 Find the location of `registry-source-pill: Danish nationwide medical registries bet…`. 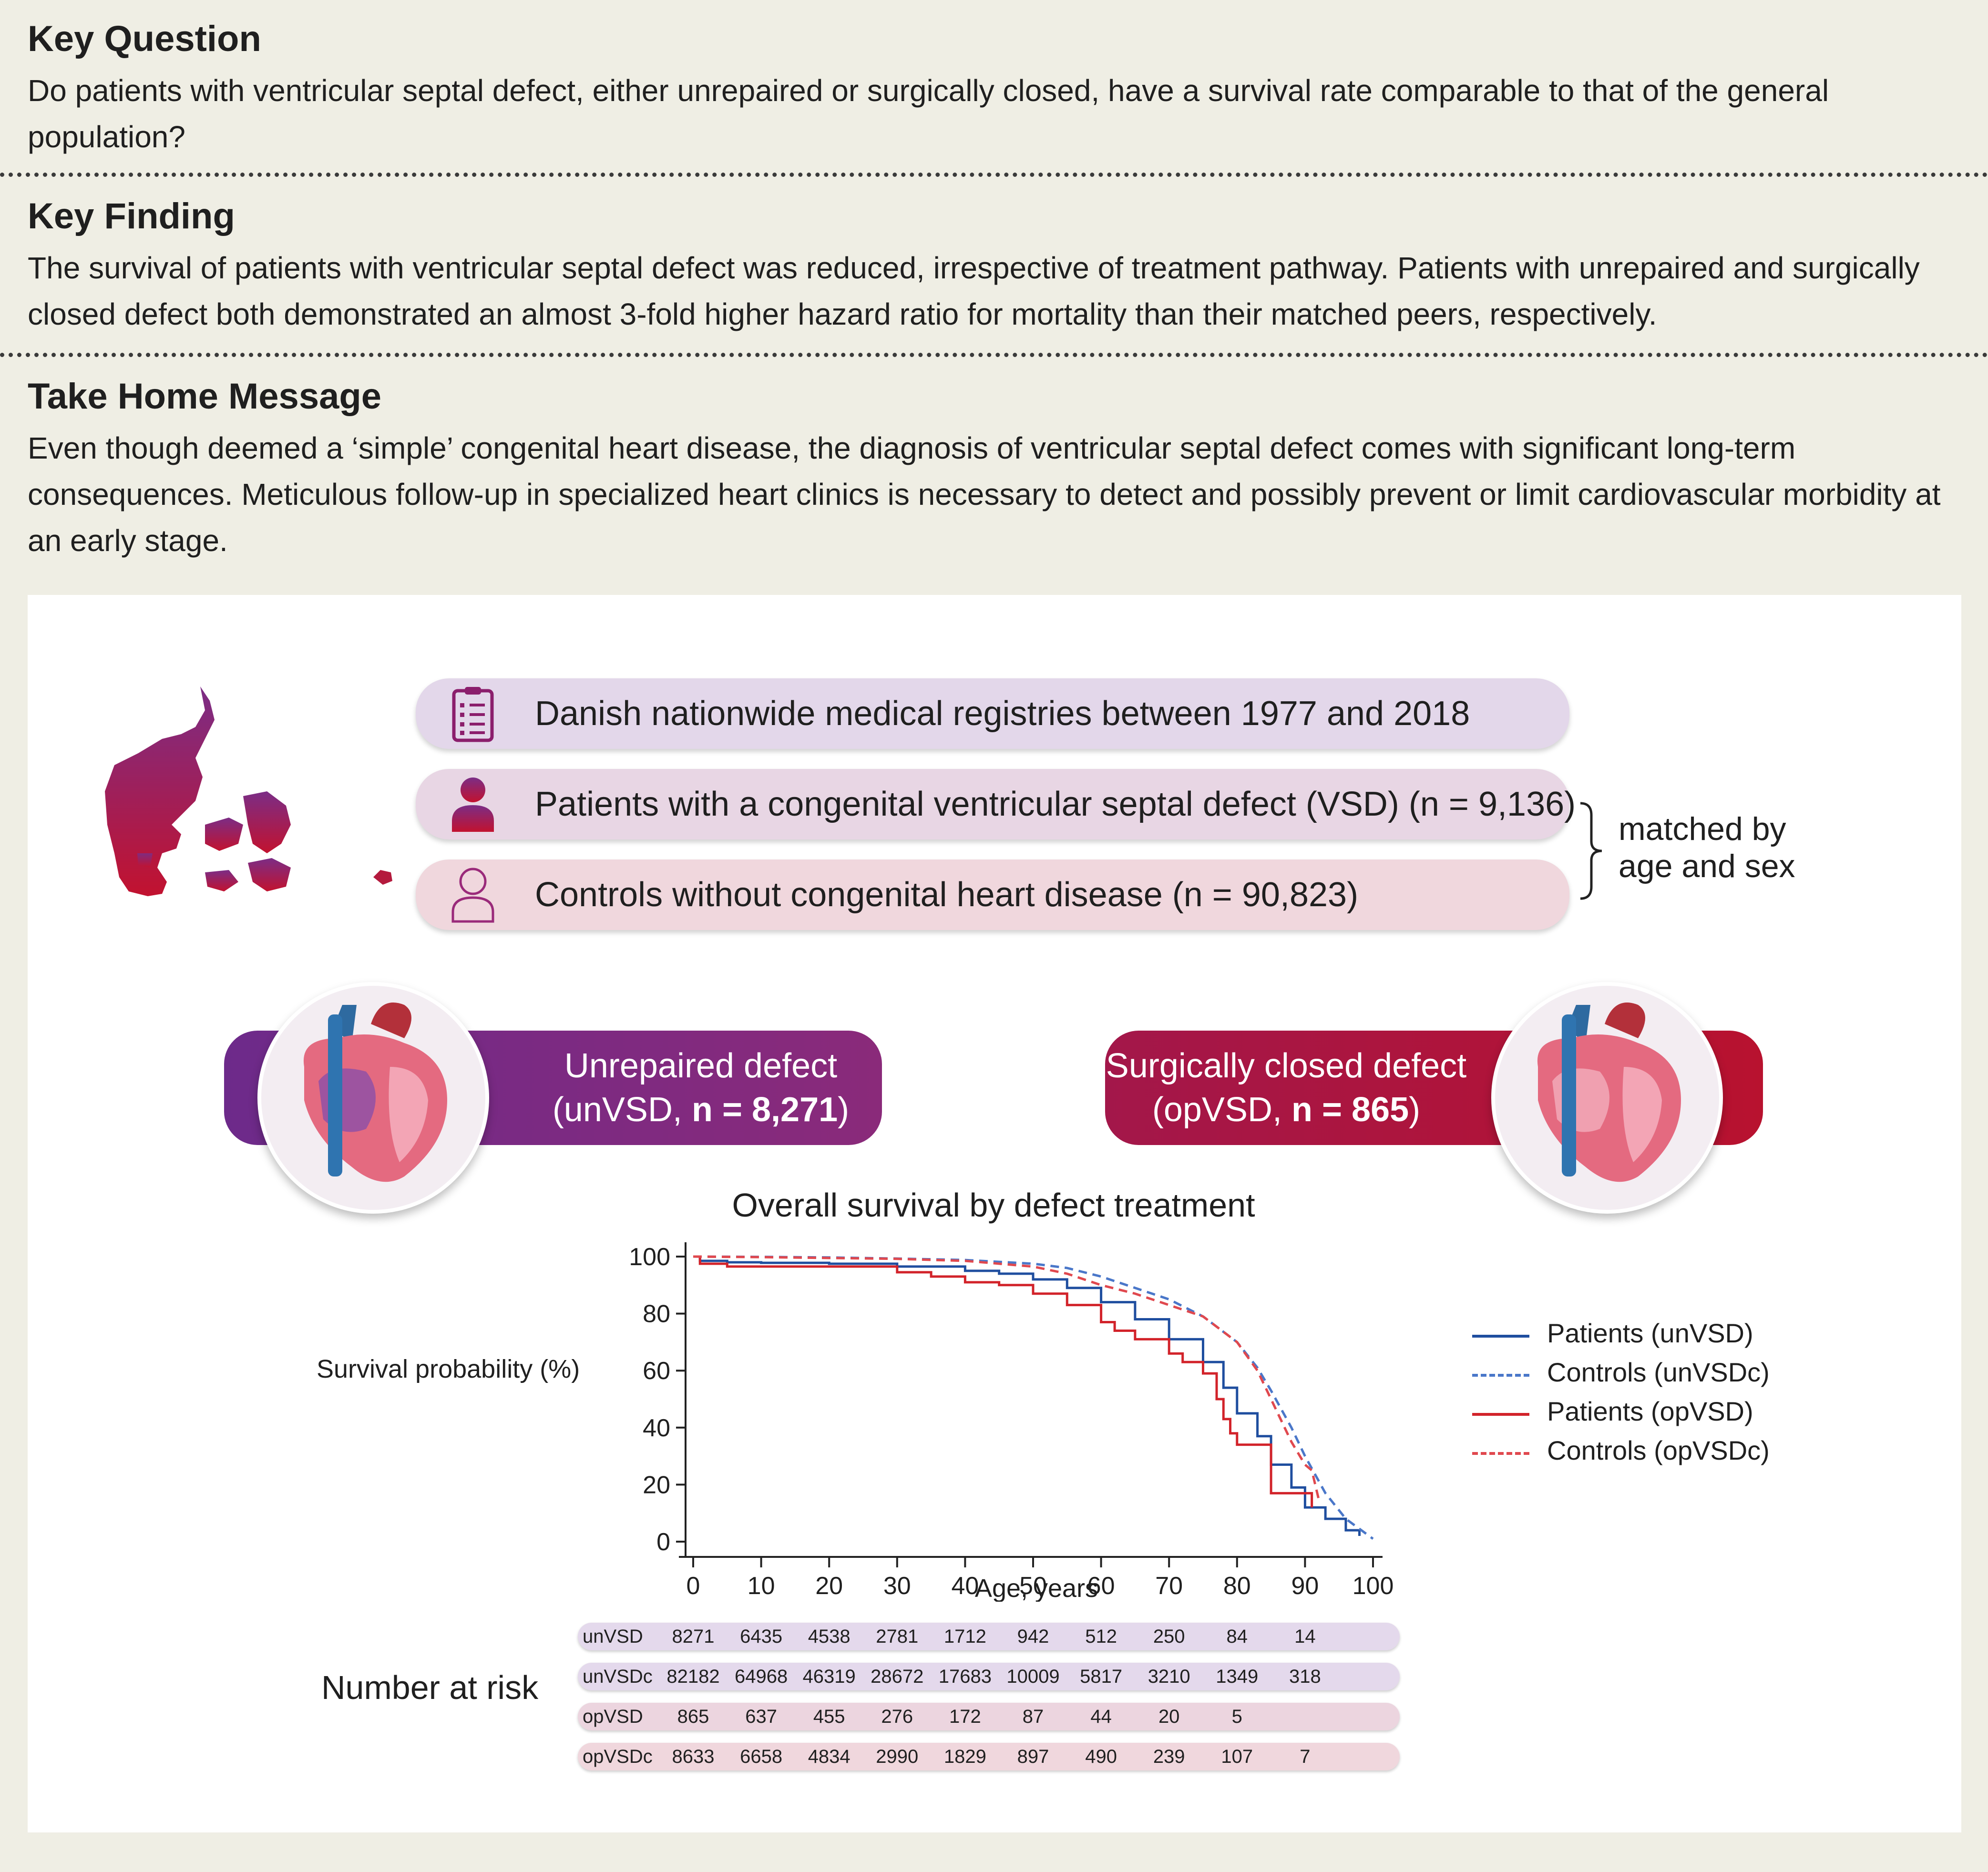

registry-source-pill: Danish nationwide medical registries bet… is located at coordinates (992, 713).